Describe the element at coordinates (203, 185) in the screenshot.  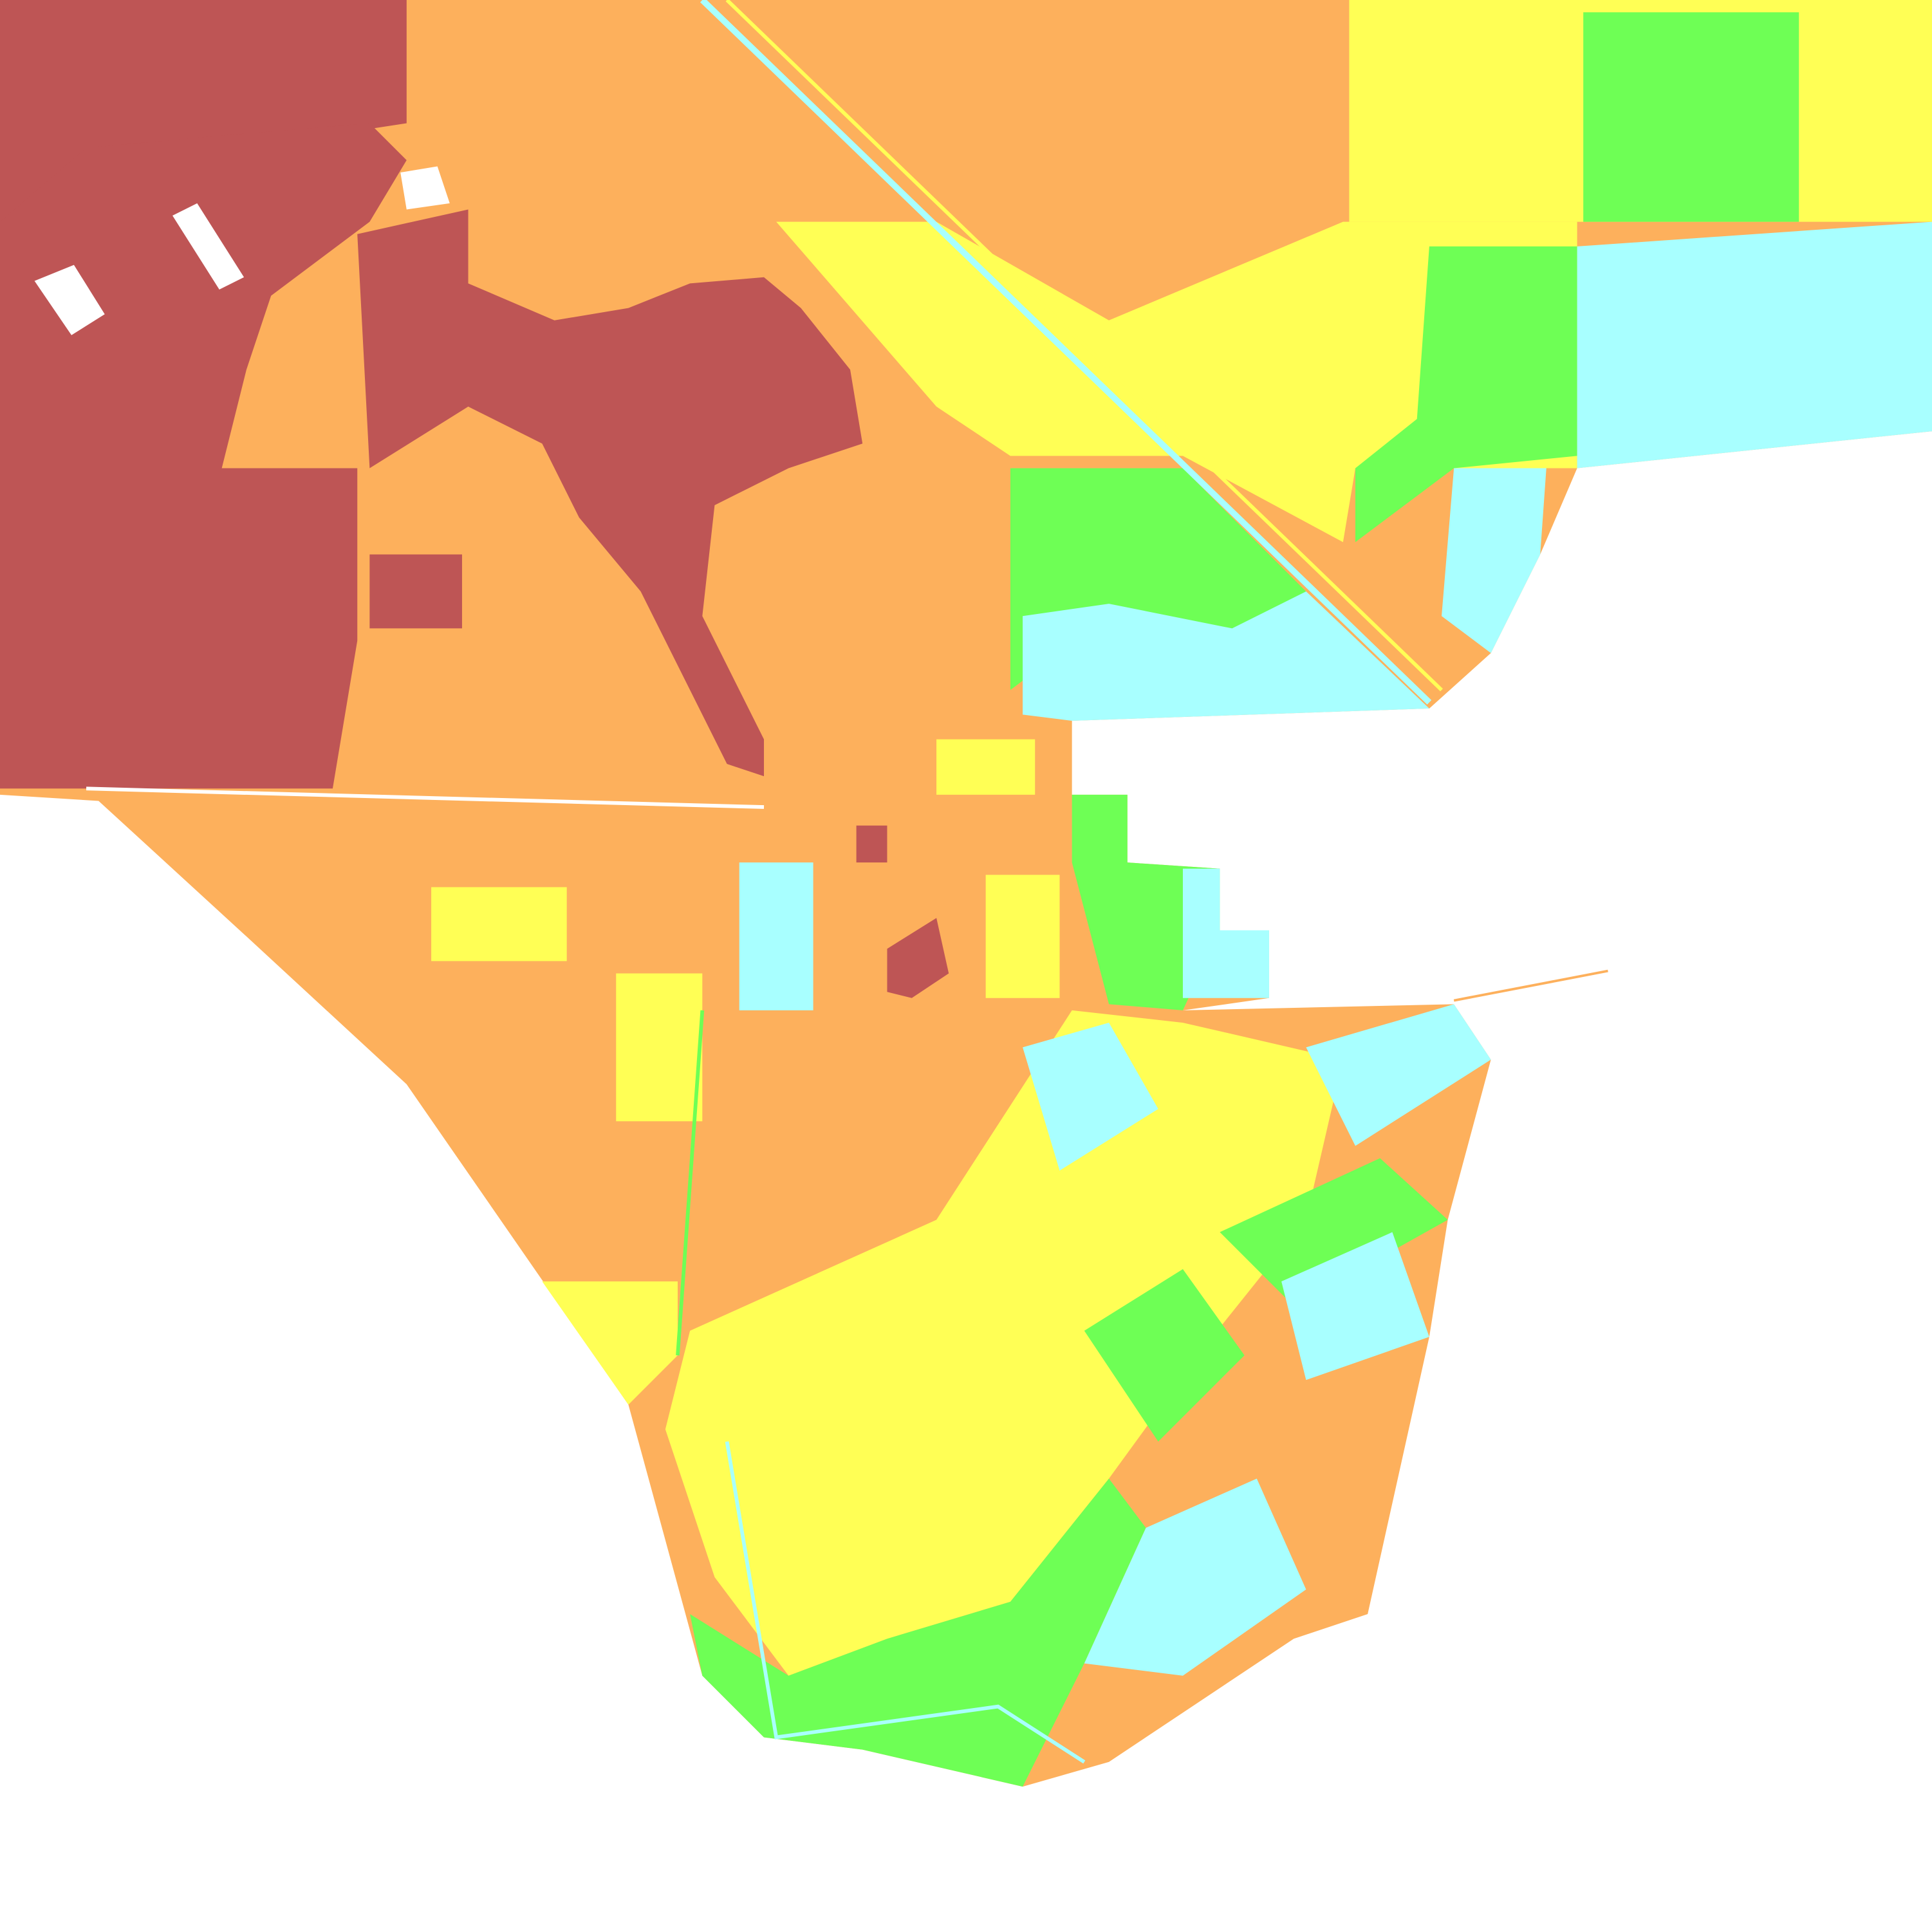
I see `region-darkred-main` at that location.